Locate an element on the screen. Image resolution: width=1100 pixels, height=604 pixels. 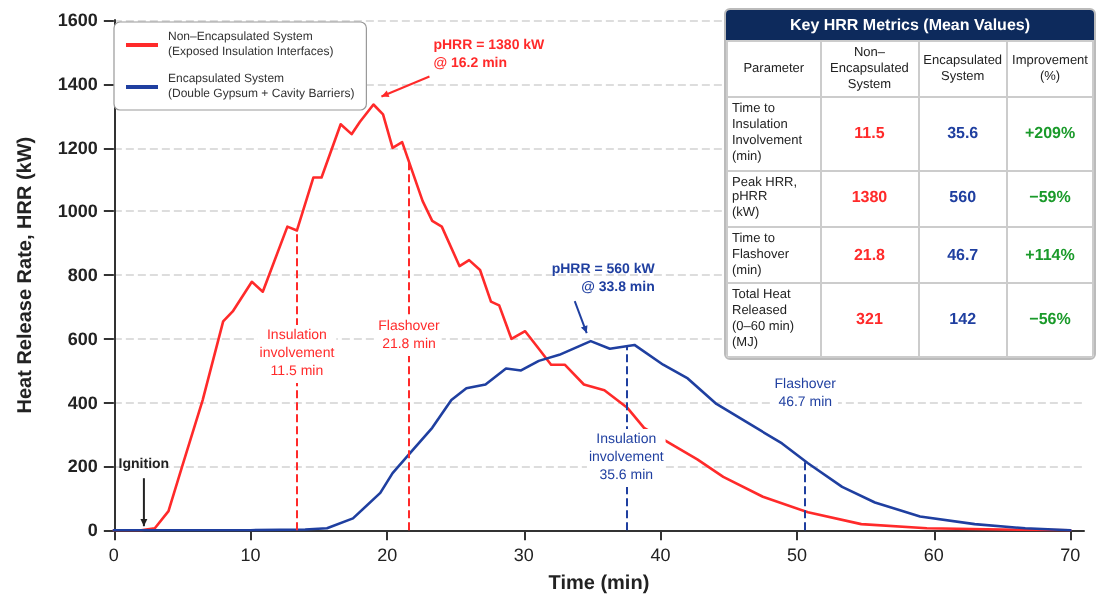
y-tick-label: 800 is located at coordinates (82, 275).